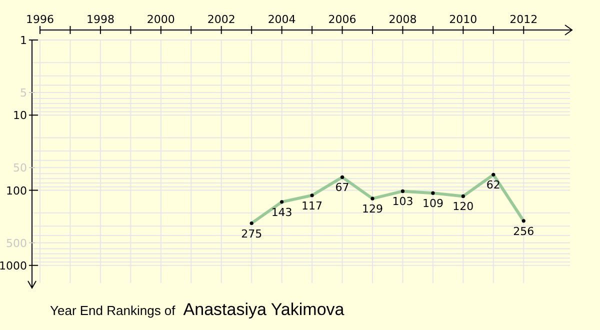 The image size is (600, 330). Describe the element at coordinates (13, 265) in the screenshot. I see `y-tick-label: 1000` at that location.